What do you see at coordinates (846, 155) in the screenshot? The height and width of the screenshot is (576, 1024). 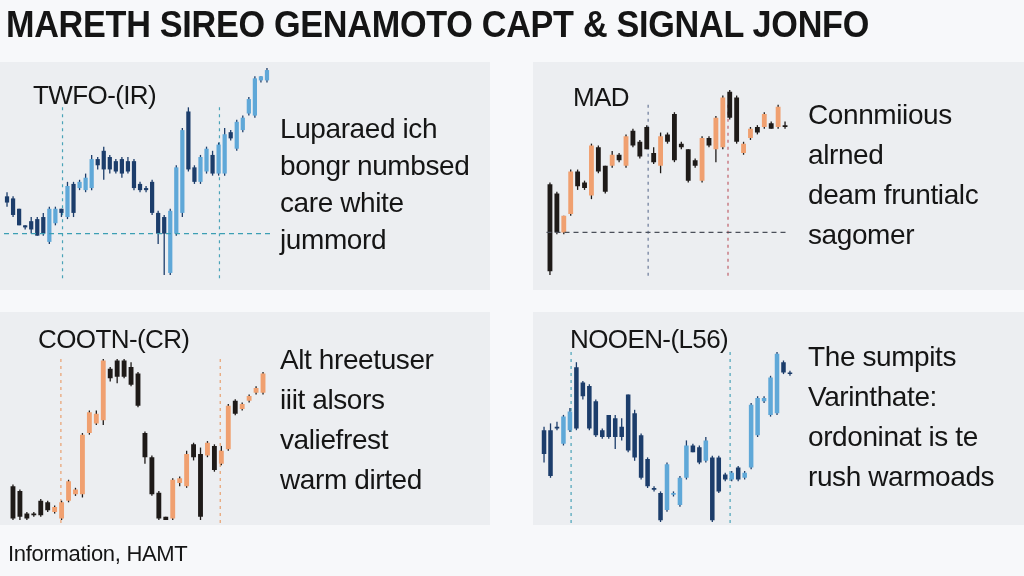 I see `text: alrned` at bounding box center [846, 155].